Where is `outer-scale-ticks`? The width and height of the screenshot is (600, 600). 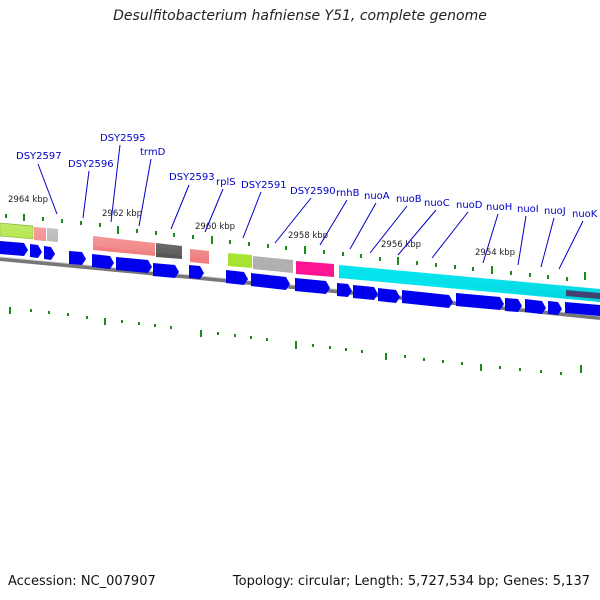
outer-scale-ticks is located at coordinates (295, 247).